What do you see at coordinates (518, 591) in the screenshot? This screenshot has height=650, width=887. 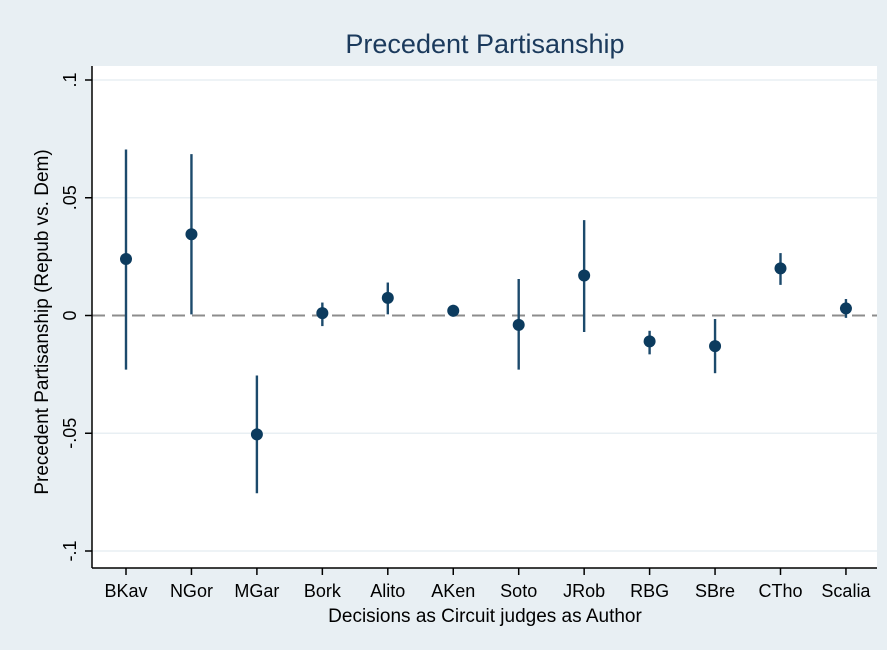 I see `x-tick-label-soto: Soto` at bounding box center [518, 591].